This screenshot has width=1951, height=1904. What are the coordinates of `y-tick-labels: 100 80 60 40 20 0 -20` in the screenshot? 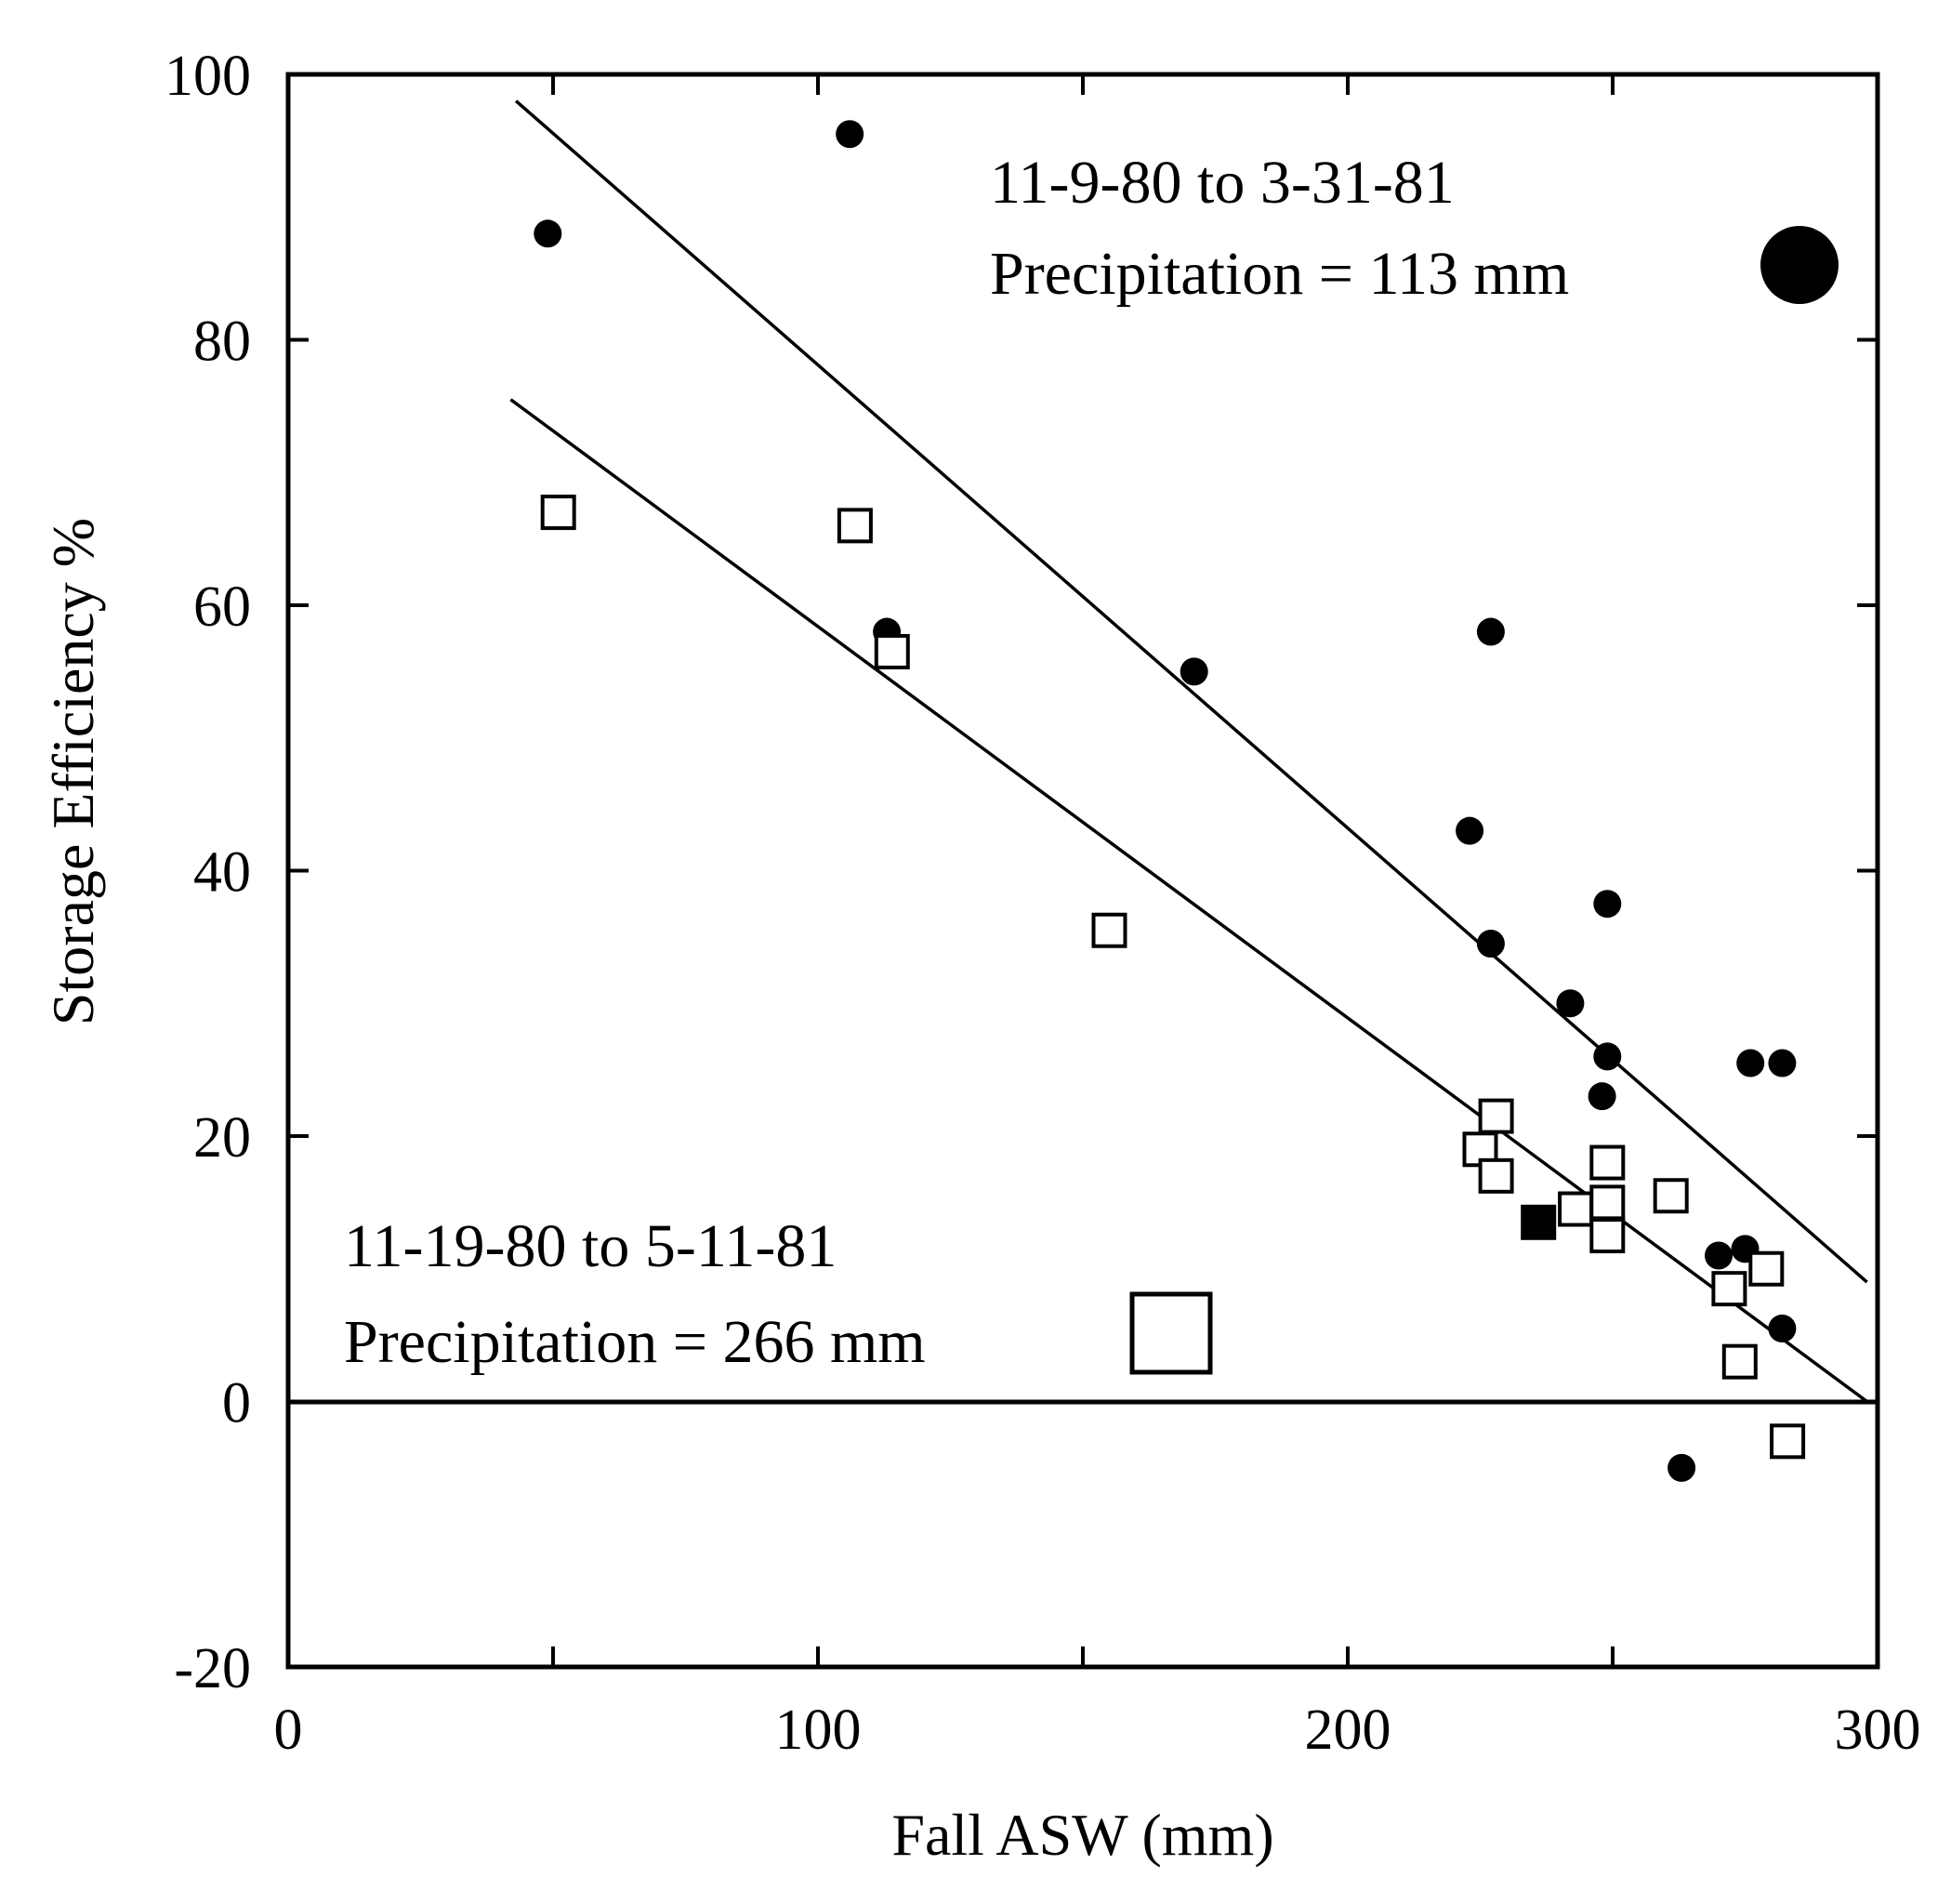 It's located at (208, 872).